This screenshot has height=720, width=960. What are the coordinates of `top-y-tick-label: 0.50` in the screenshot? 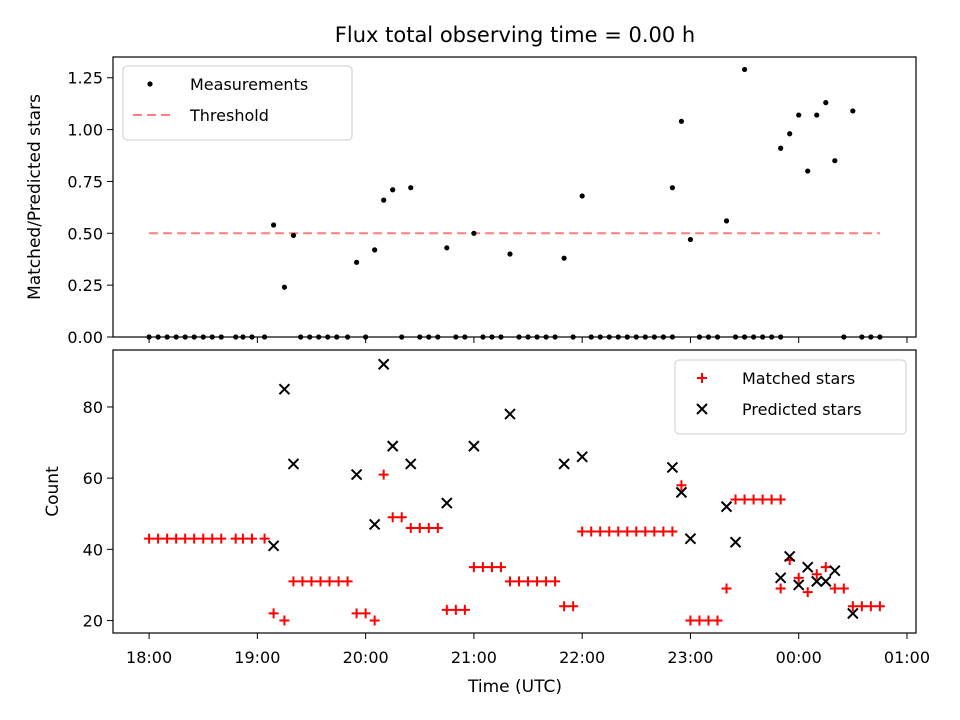 It's located at (85, 233).